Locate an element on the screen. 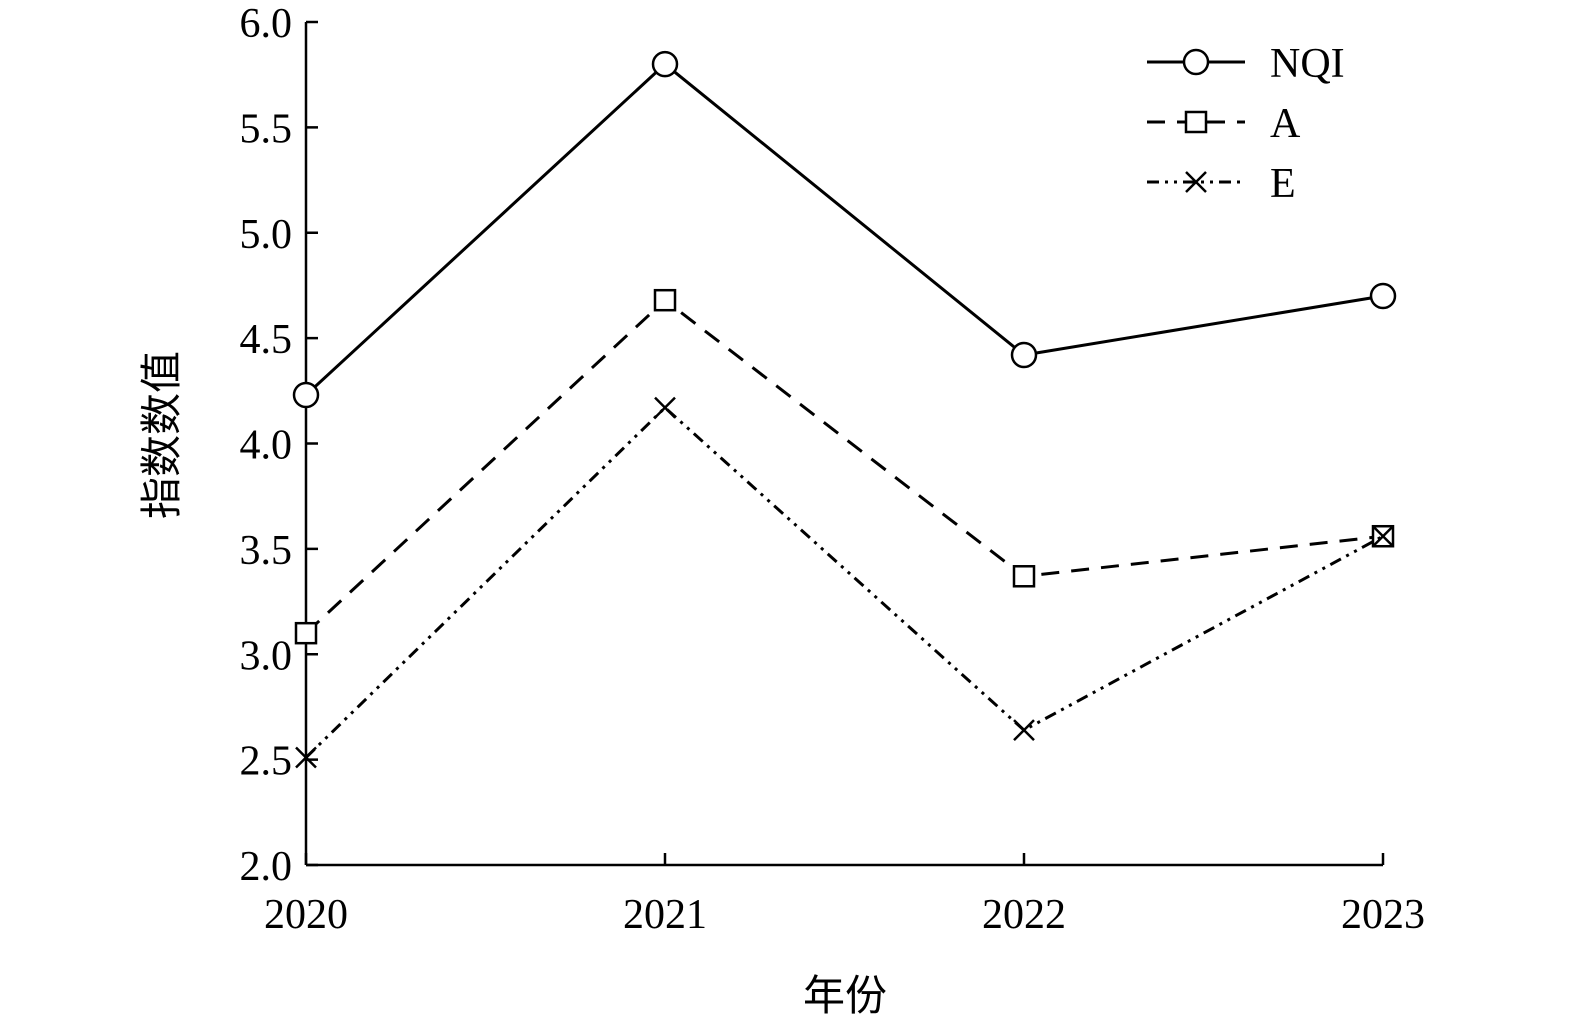  x-axis-title: 年份 is located at coordinates (845, 995).